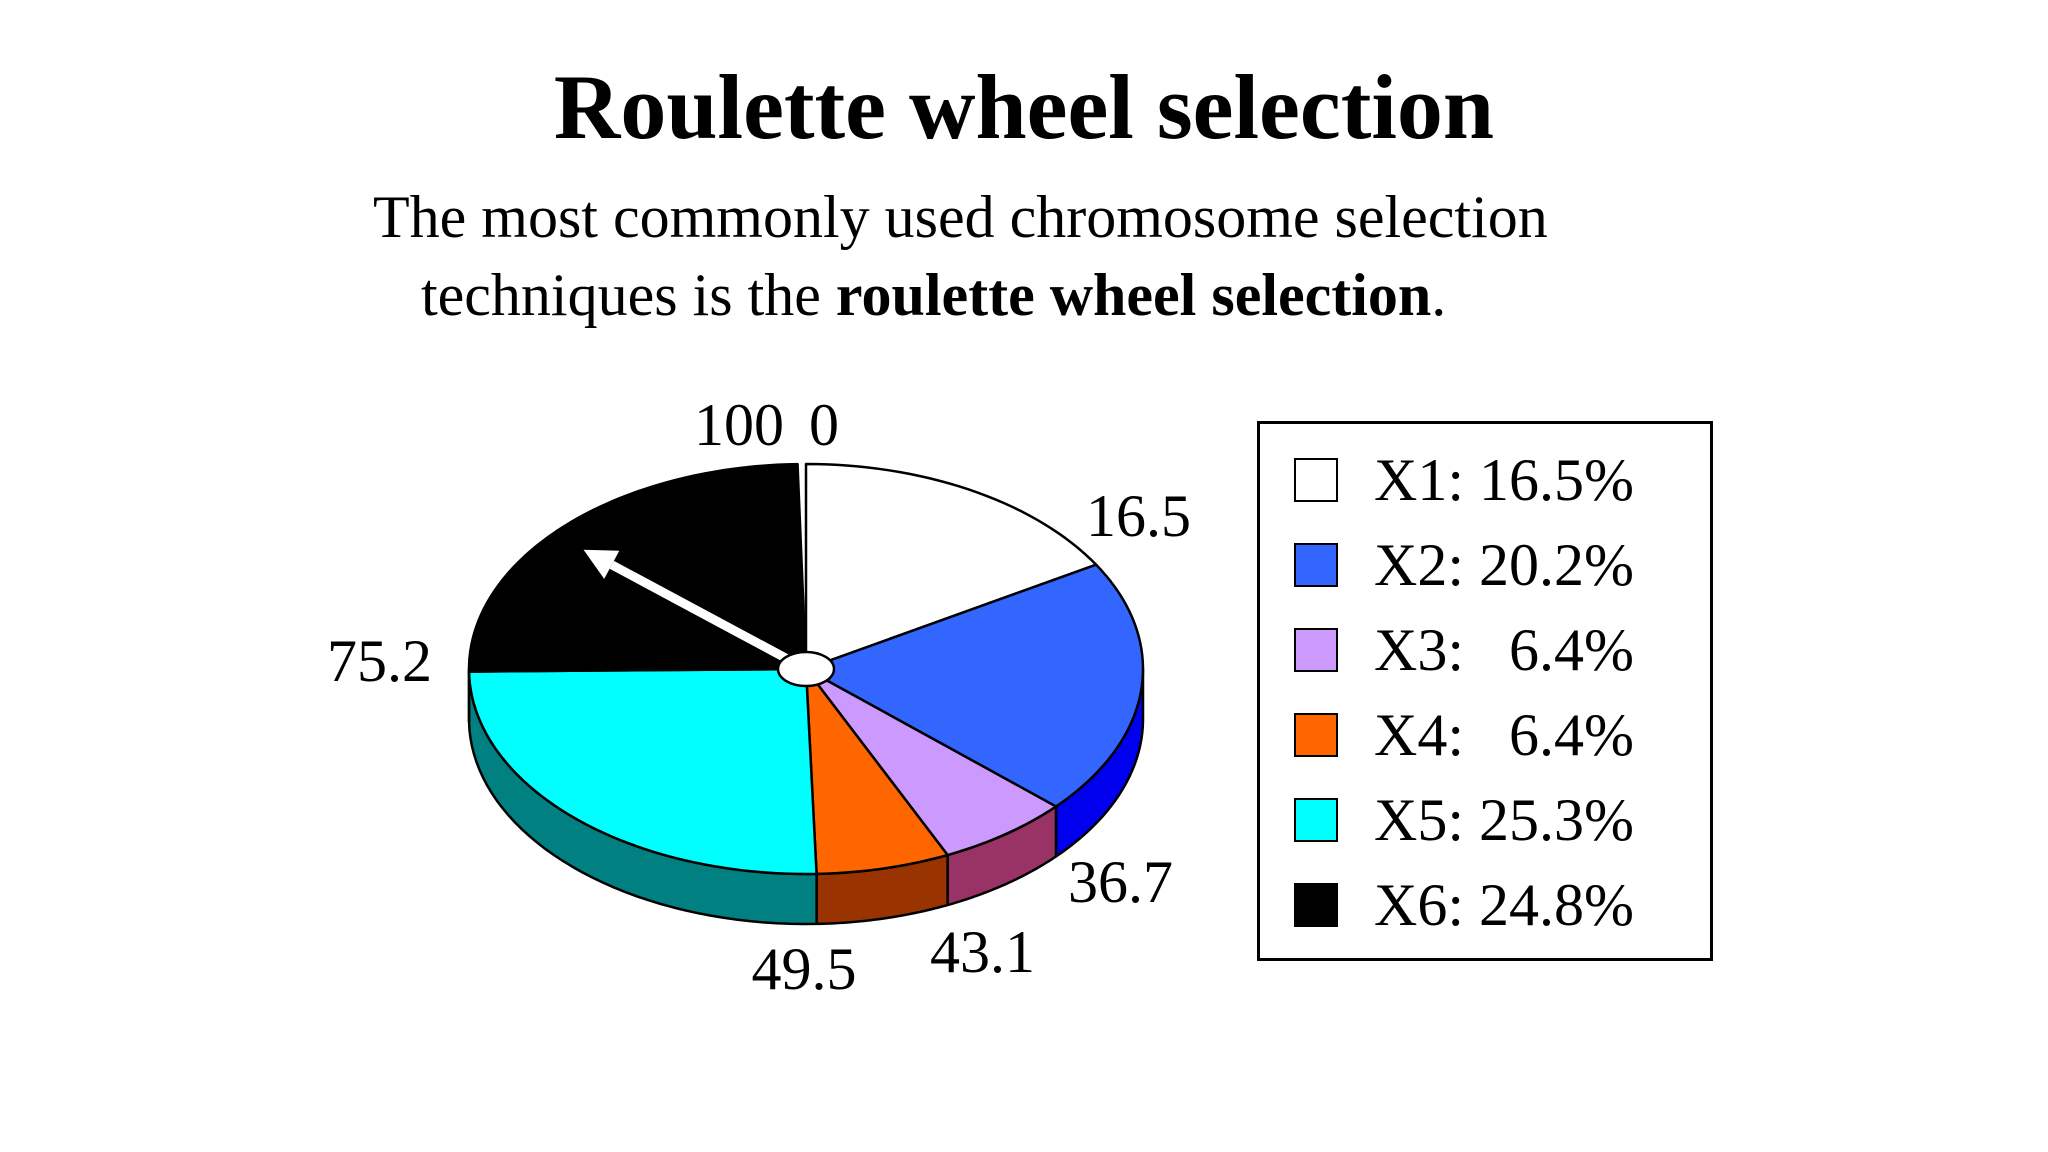 The height and width of the screenshot is (1152, 2048). What do you see at coordinates (642, 771) in the screenshot?
I see `pie-slice-x5` at bounding box center [642, 771].